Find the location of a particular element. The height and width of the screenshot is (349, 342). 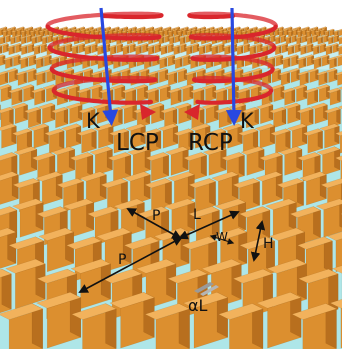

dimension-arrow-p-short is located at coordinates (154, 223).